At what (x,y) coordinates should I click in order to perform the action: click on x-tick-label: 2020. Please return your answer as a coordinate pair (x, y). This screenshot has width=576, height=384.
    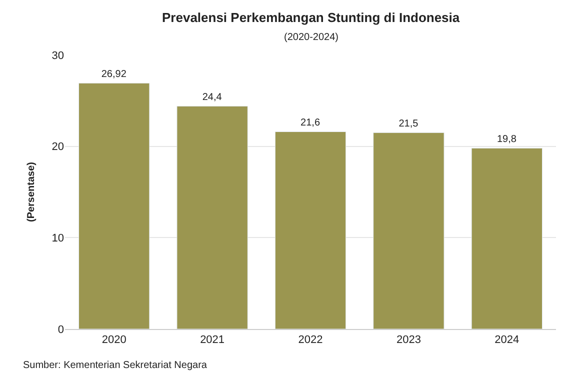
    Looking at the image, I should click on (114, 340).